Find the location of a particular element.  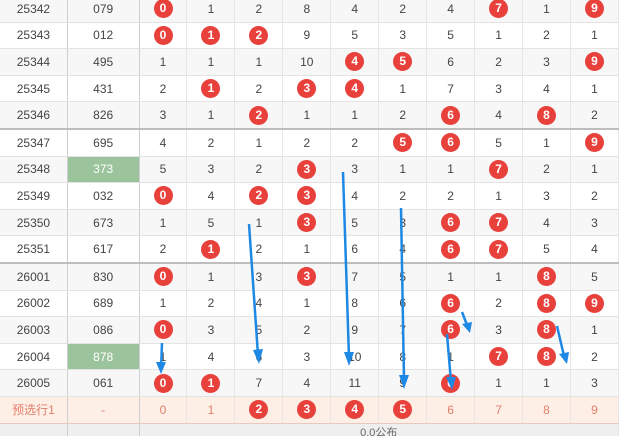

digit-cell-4: 7 is located at coordinates (355, 276).